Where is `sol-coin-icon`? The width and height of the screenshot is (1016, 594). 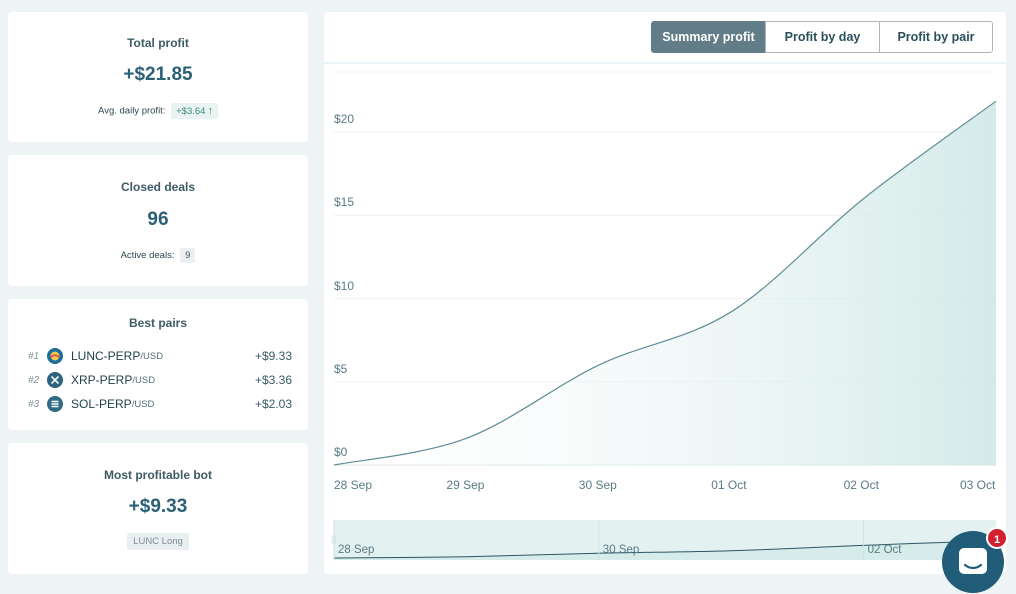
sol-coin-icon is located at coordinates (55, 404).